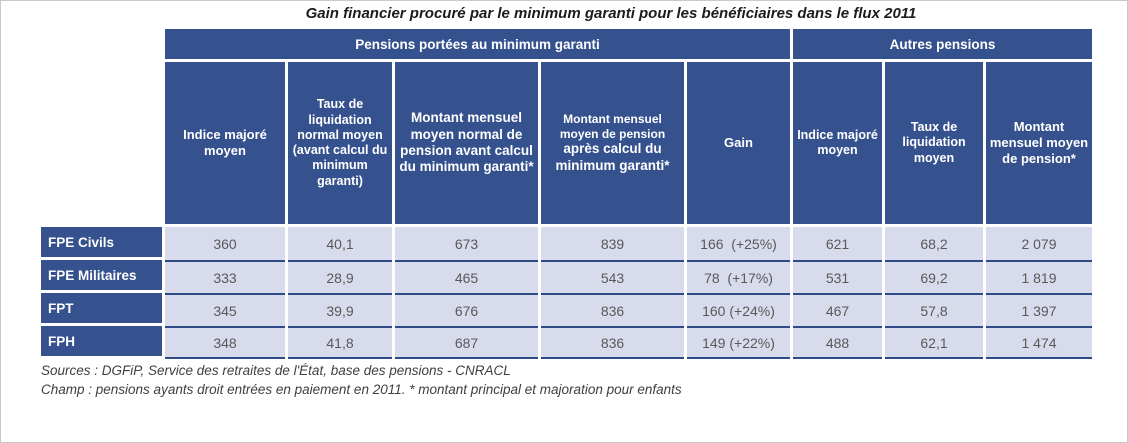  Describe the element at coordinates (738, 243) in the screenshot. I see `cell-gain: 166 (+25%)` at that location.